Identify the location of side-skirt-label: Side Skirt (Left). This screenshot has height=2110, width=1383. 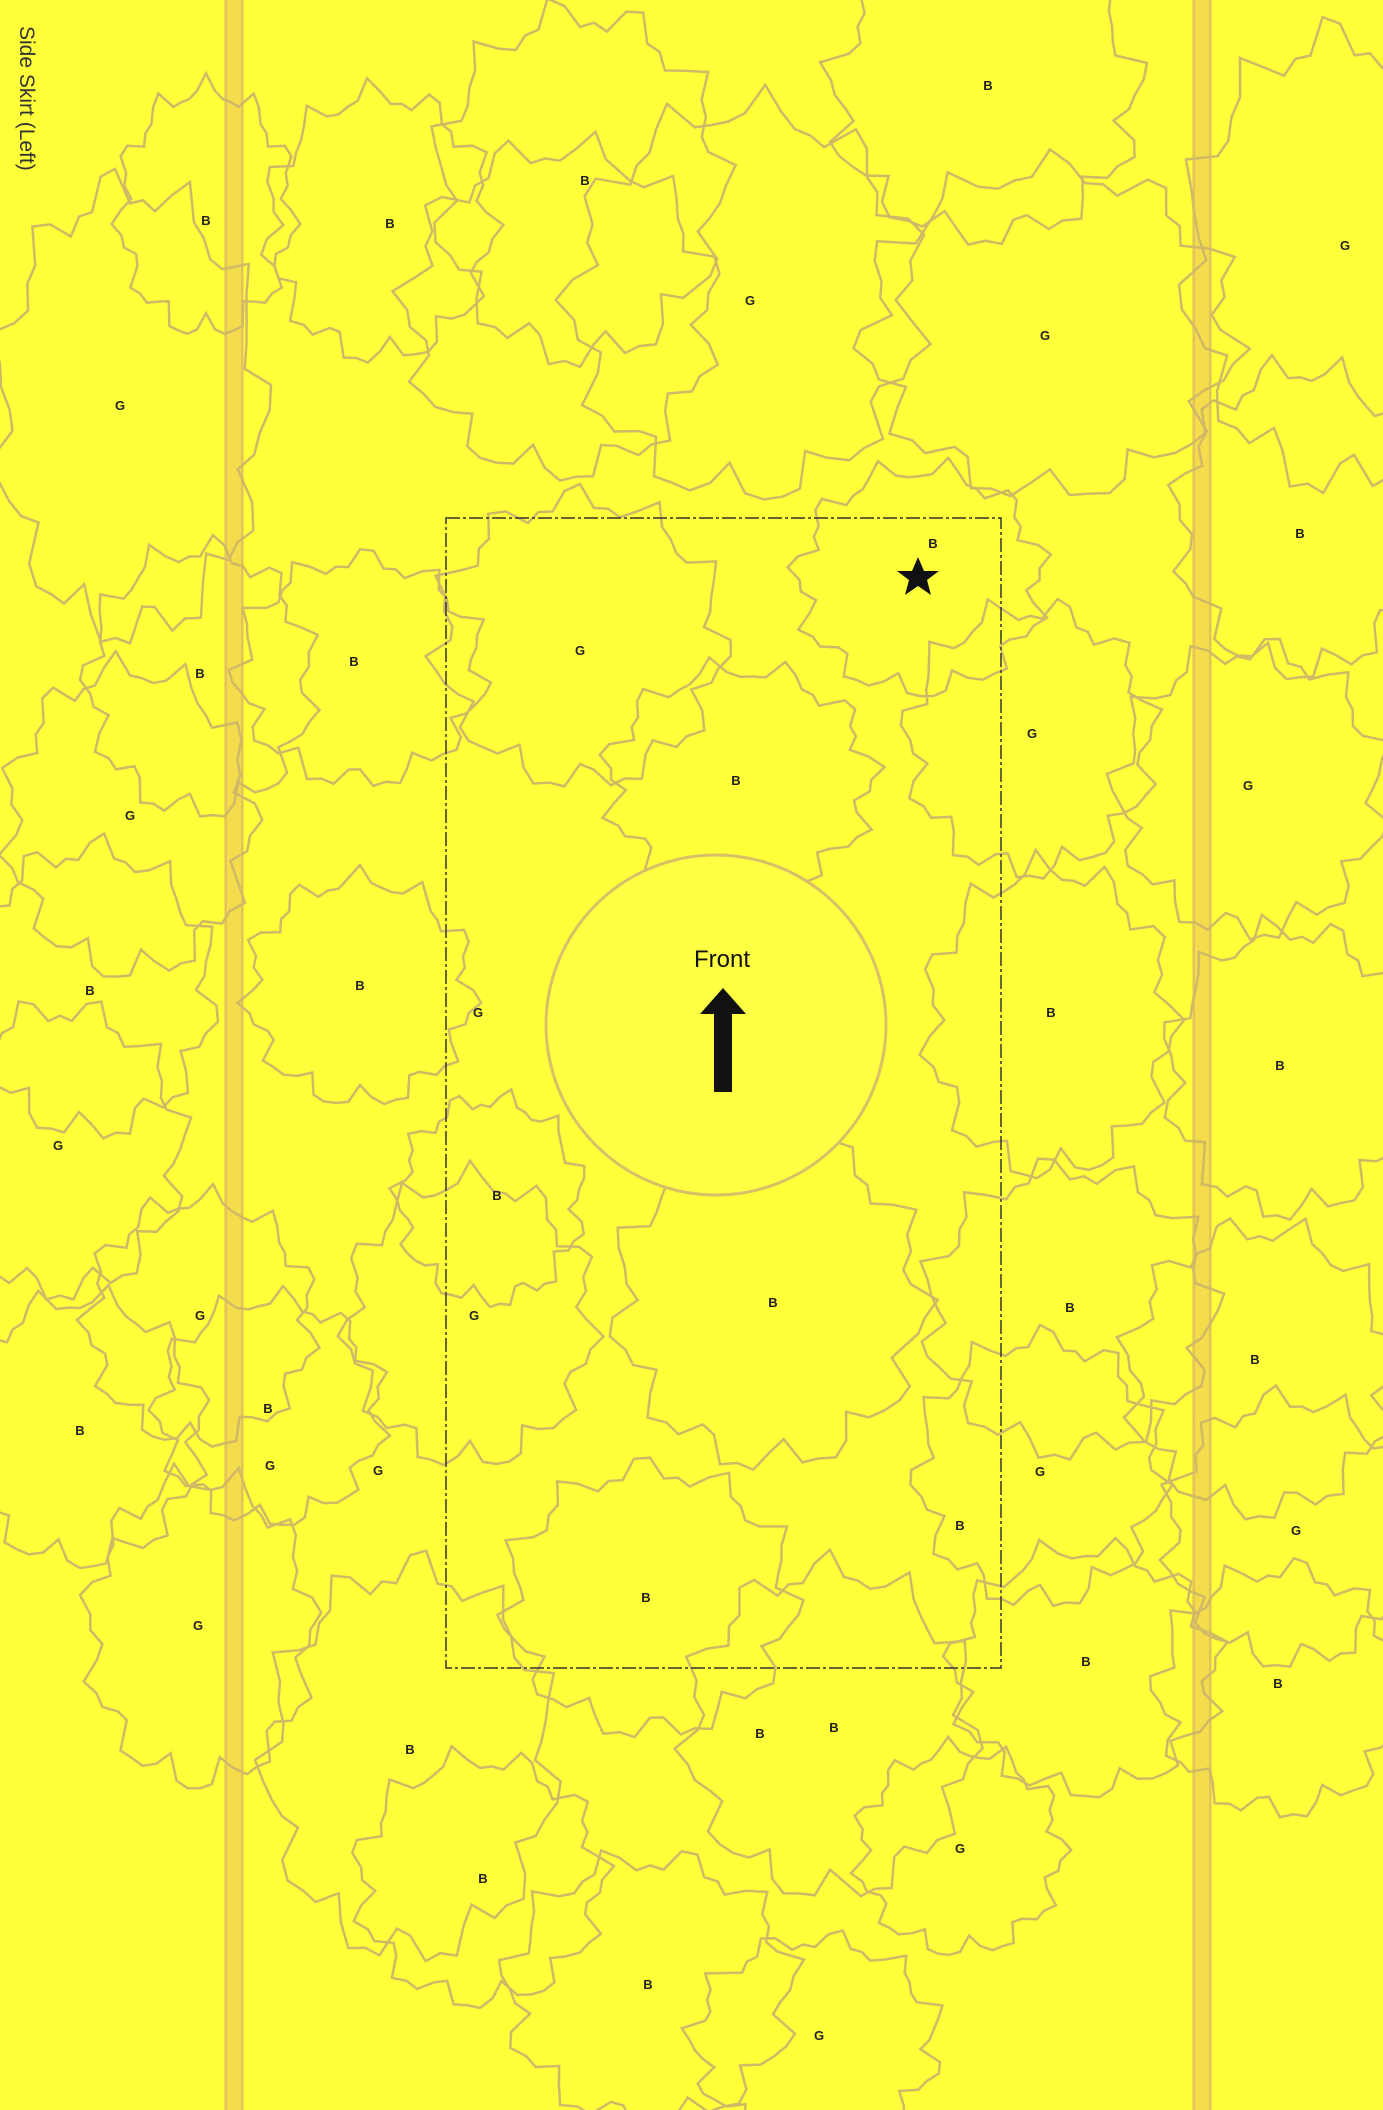
(26, 98).